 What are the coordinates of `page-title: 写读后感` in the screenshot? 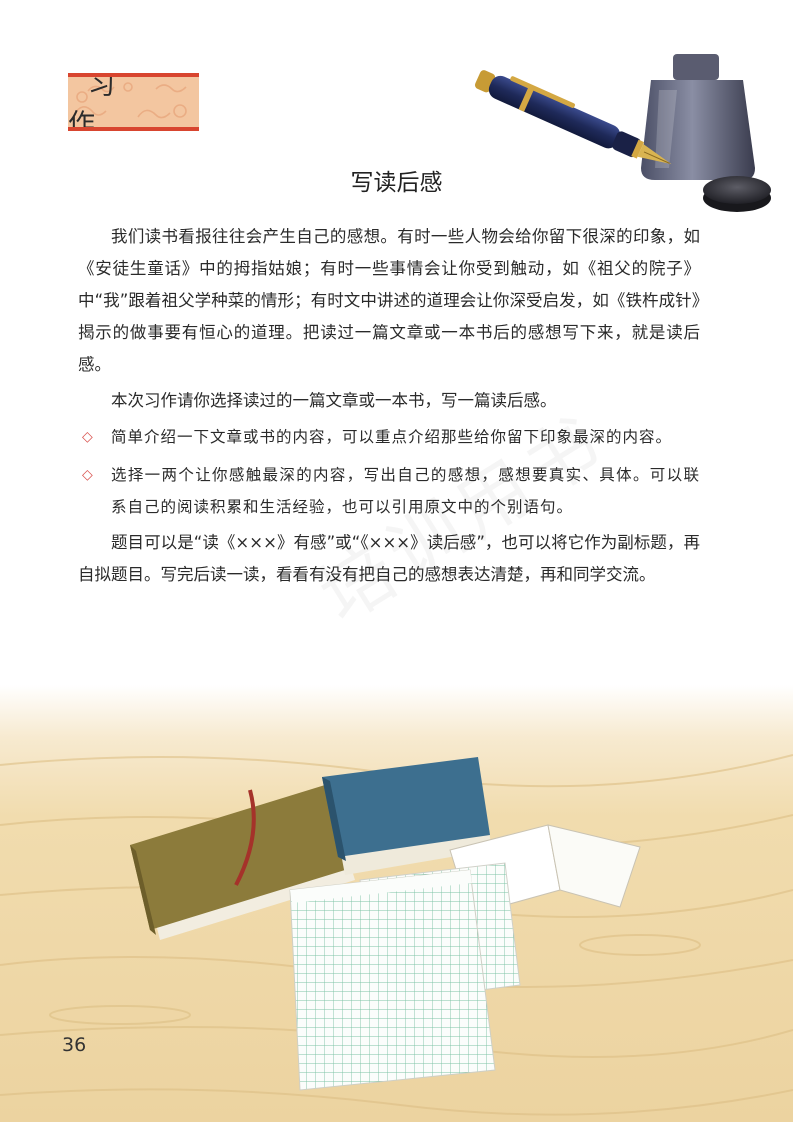 It's located at (396, 183).